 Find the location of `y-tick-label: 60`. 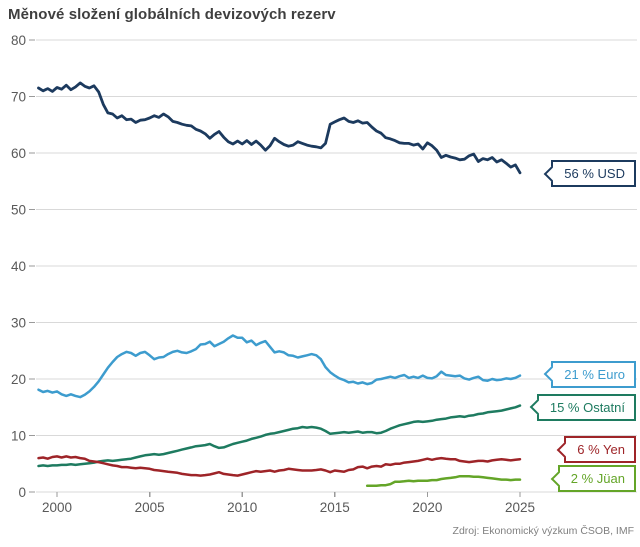

y-tick-label: 60 is located at coordinates (18, 153).